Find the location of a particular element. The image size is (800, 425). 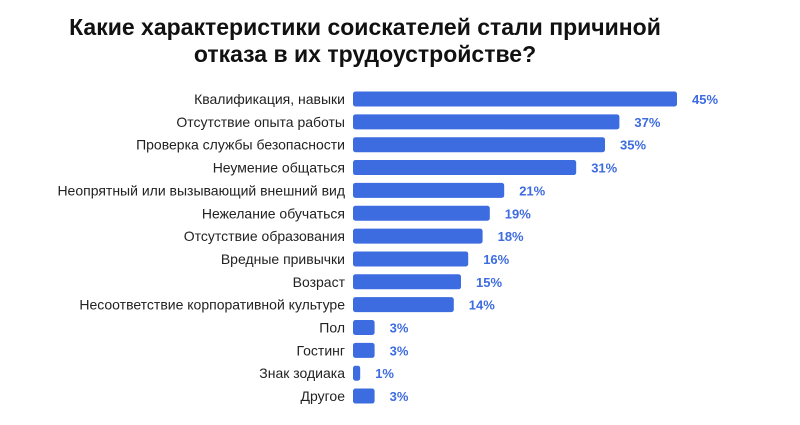

bar-row: Несоответствие корпоративной культуре 14% is located at coordinates (287, 305).